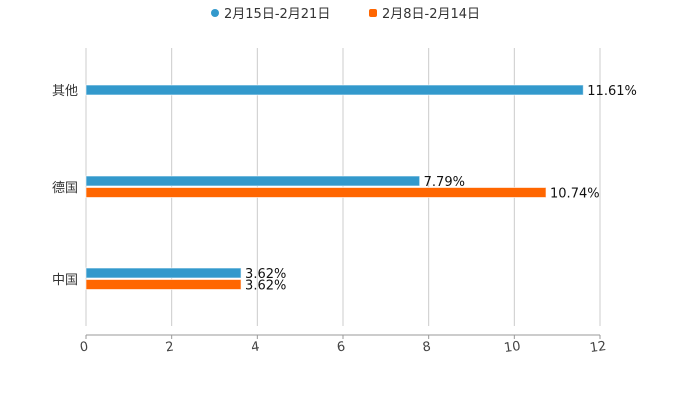  What do you see at coordinates (427, 347) in the screenshot?
I see `x-tick-label: 8` at bounding box center [427, 347].